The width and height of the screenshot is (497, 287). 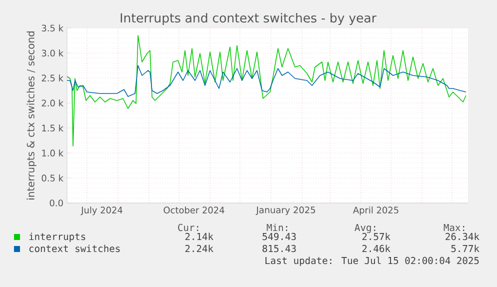 I want to click on text: 2.24k, so click(x=199, y=248).